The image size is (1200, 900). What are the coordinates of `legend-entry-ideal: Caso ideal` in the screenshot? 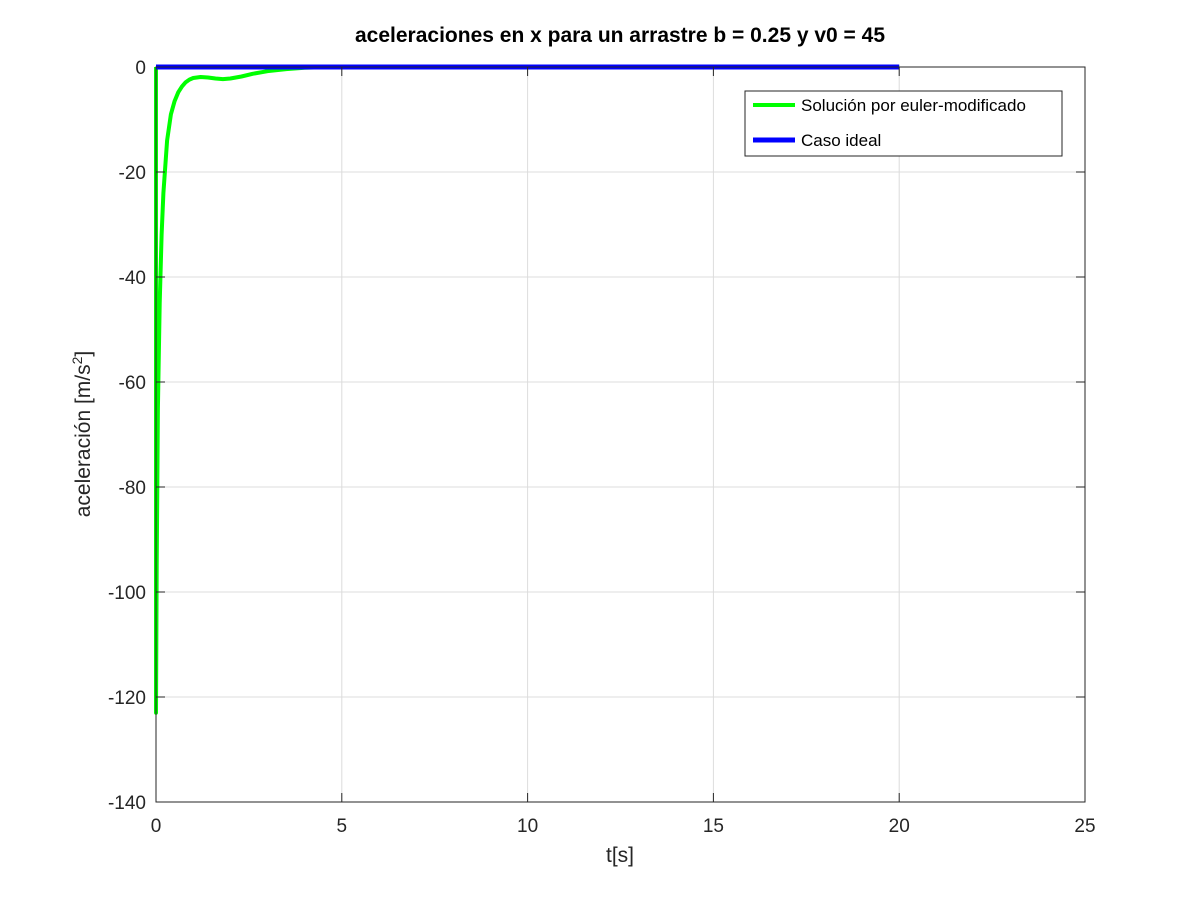 It's located at (841, 140).